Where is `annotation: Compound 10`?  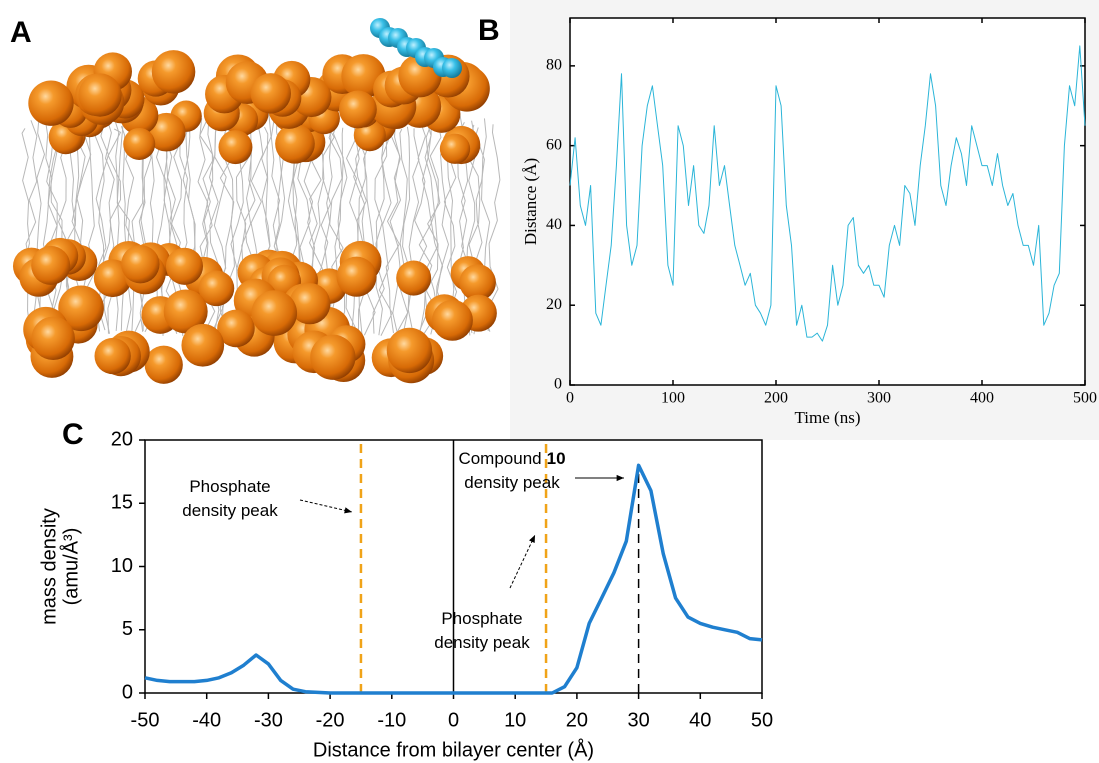 annotation: Compound 10 is located at coordinates (511, 458).